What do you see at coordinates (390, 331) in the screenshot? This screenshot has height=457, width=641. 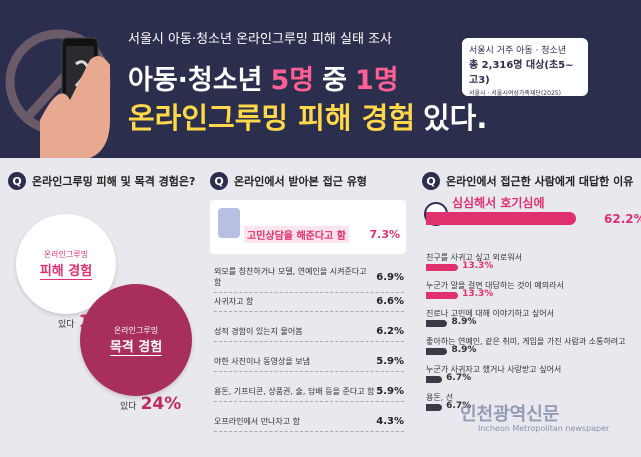 I see `item-value: 6.2%` at bounding box center [390, 331].